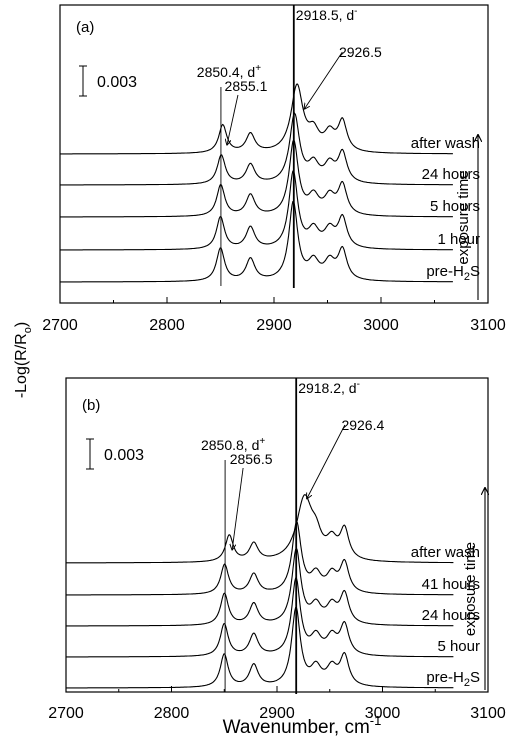 The height and width of the screenshot is (744, 512). What do you see at coordinates (458, 646) in the screenshot?
I see `trace-label: 5 hour` at bounding box center [458, 646].